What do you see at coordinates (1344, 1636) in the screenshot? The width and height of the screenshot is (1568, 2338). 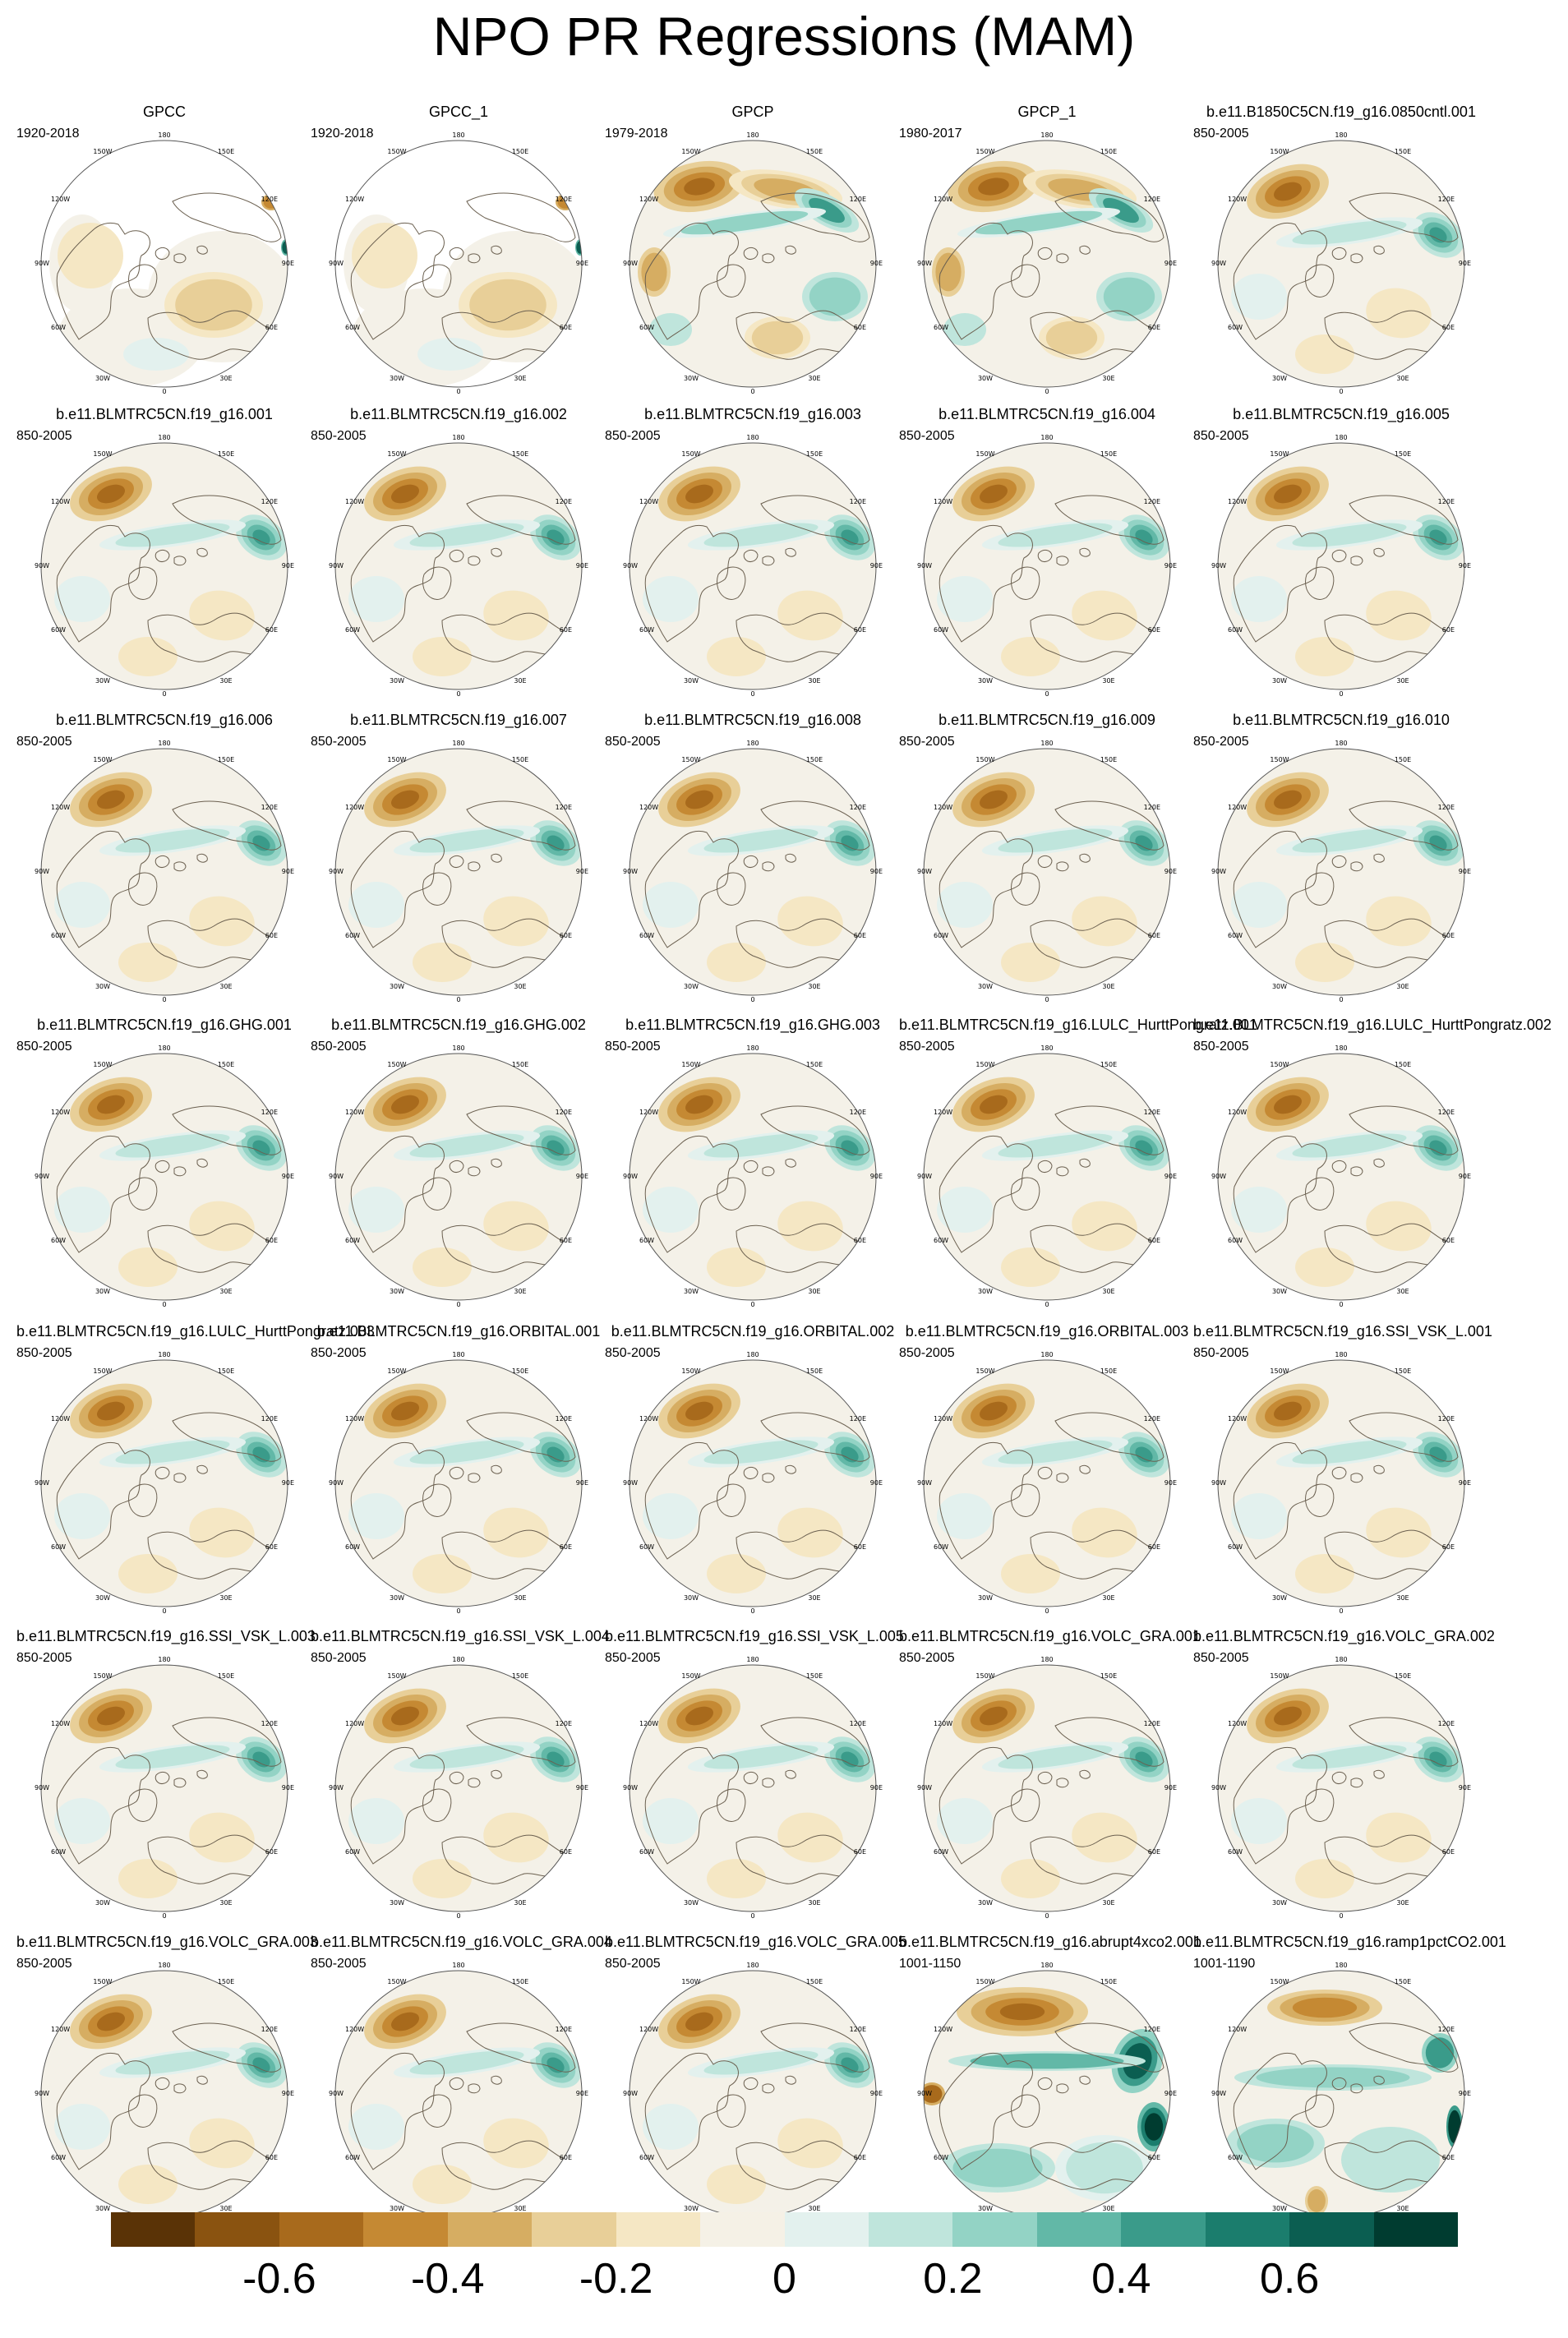 I see `panel-title: b.e11.BLMTRC5CN.f19_g16.VOLC_GRA.002` at bounding box center [1344, 1636].